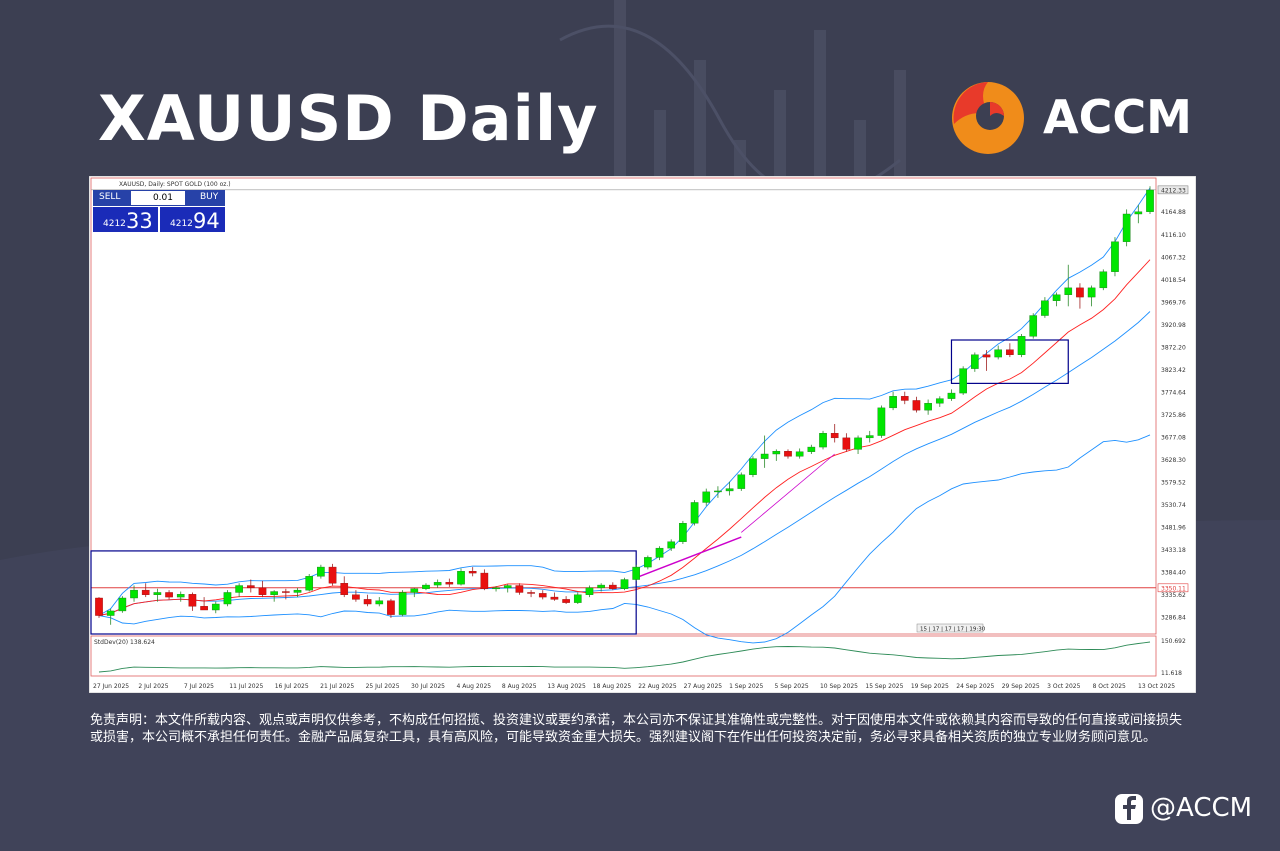  Describe the element at coordinates (124, 642) in the screenshot. I see `indicator-label: StdDev(20) 138.624` at that location.